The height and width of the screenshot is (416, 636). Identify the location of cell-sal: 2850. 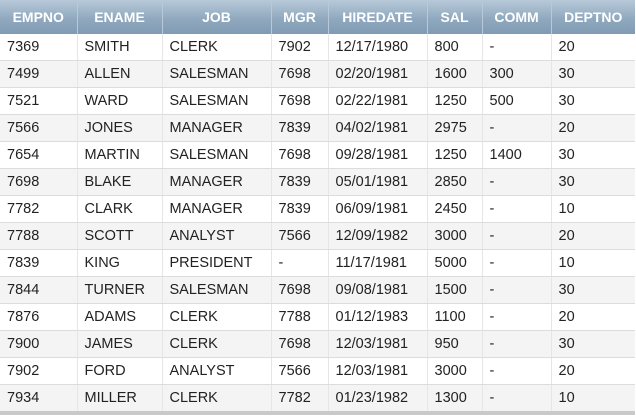
(455, 182).